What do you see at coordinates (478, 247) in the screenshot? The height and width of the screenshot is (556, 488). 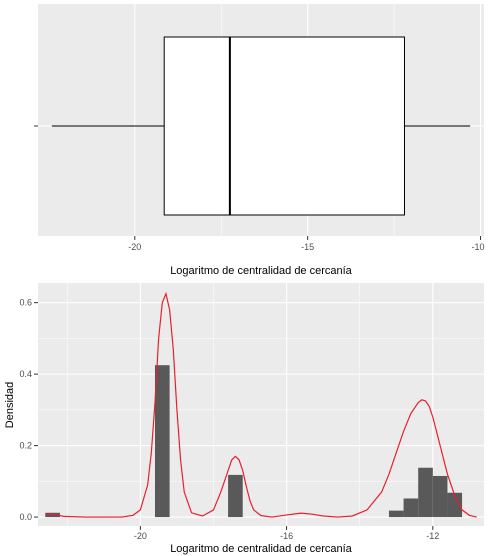 I see `boxplot-x-tick-label: -10` at bounding box center [478, 247].